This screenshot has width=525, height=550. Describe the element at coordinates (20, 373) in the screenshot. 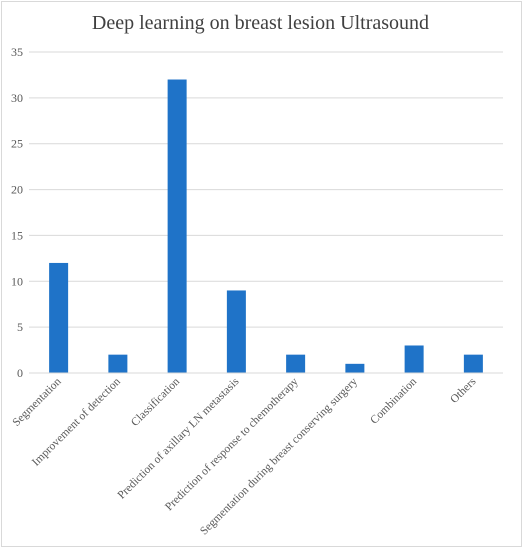

I see `y-tick-label: 0` at that location.